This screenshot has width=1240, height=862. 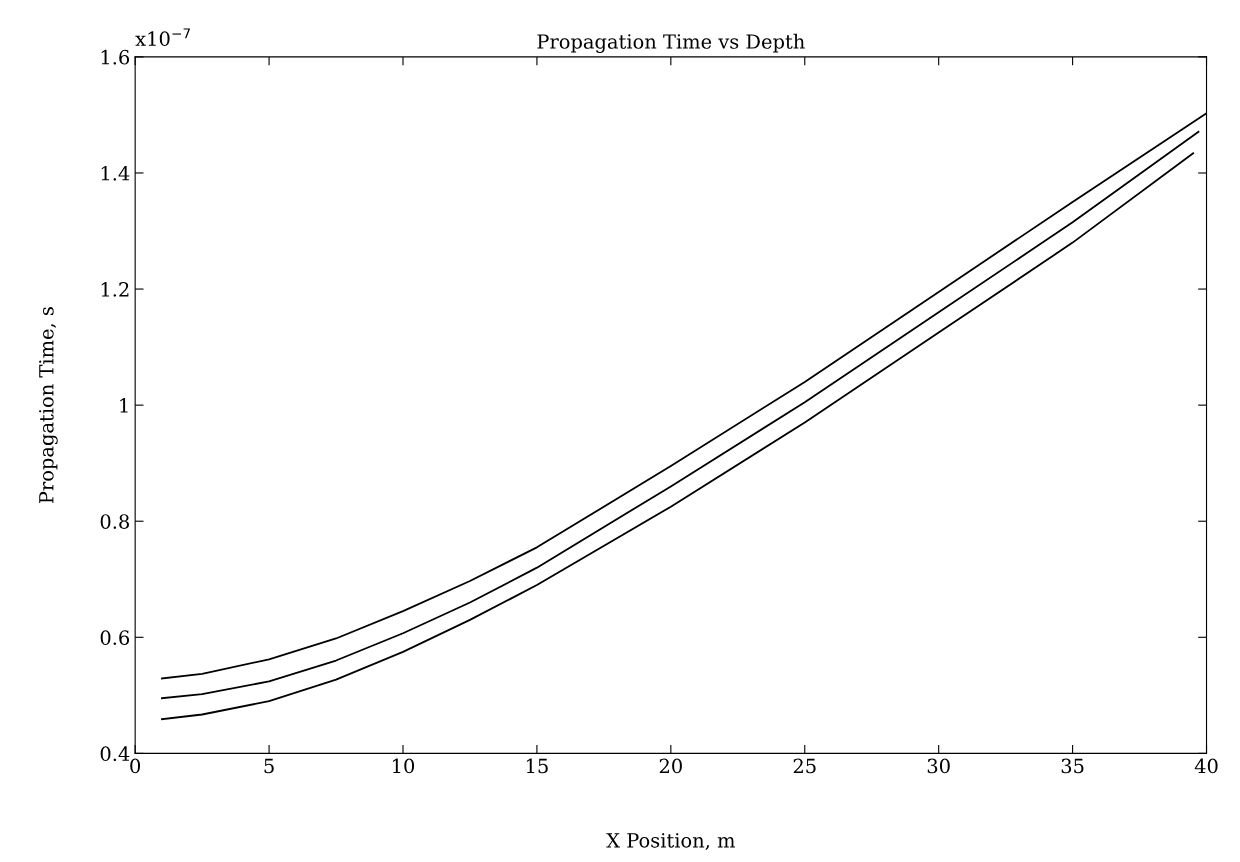 I want to click on x-tick-label: 20, so click(x=670, y=766).